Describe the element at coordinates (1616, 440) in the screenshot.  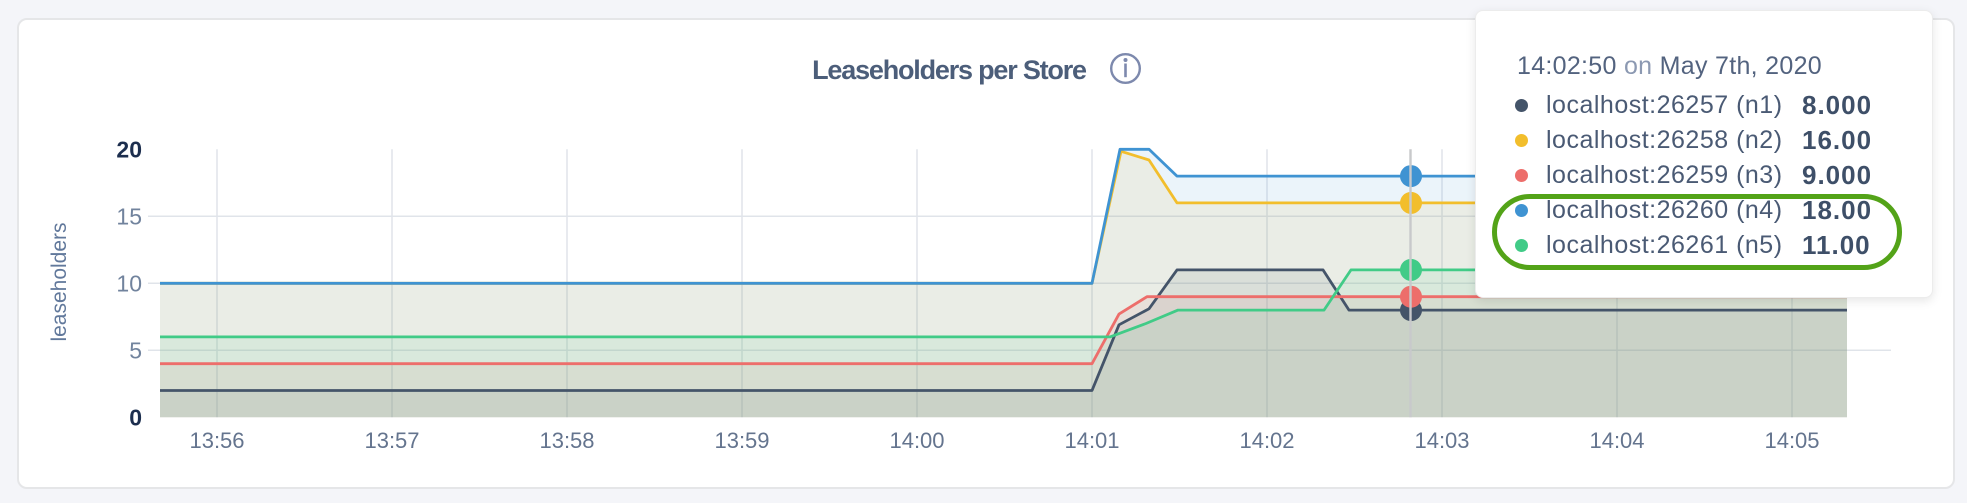
I see `svg-text: 14:04` at that location.